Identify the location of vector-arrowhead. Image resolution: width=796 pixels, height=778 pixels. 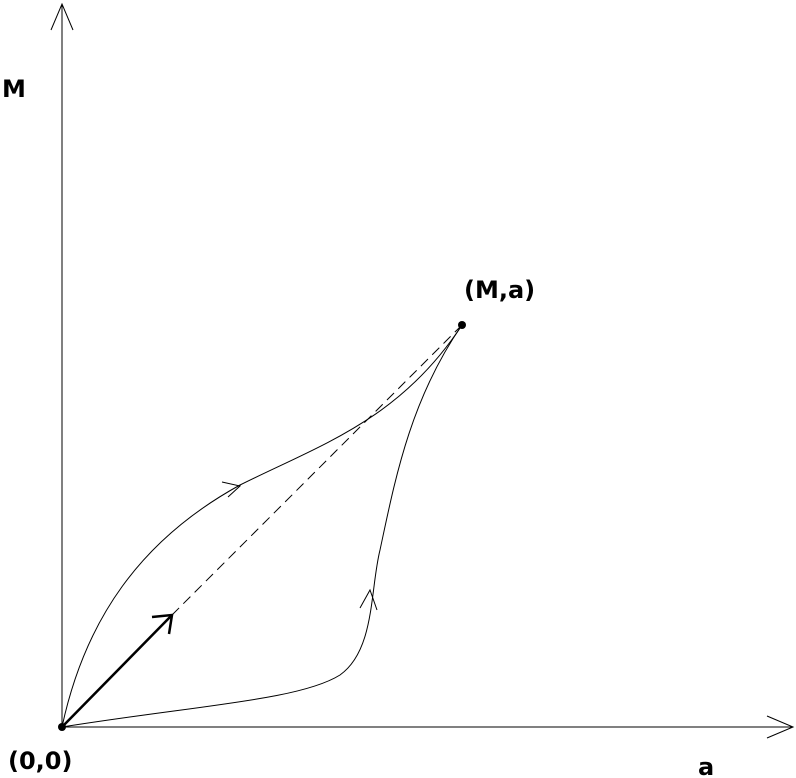
(162, 624).